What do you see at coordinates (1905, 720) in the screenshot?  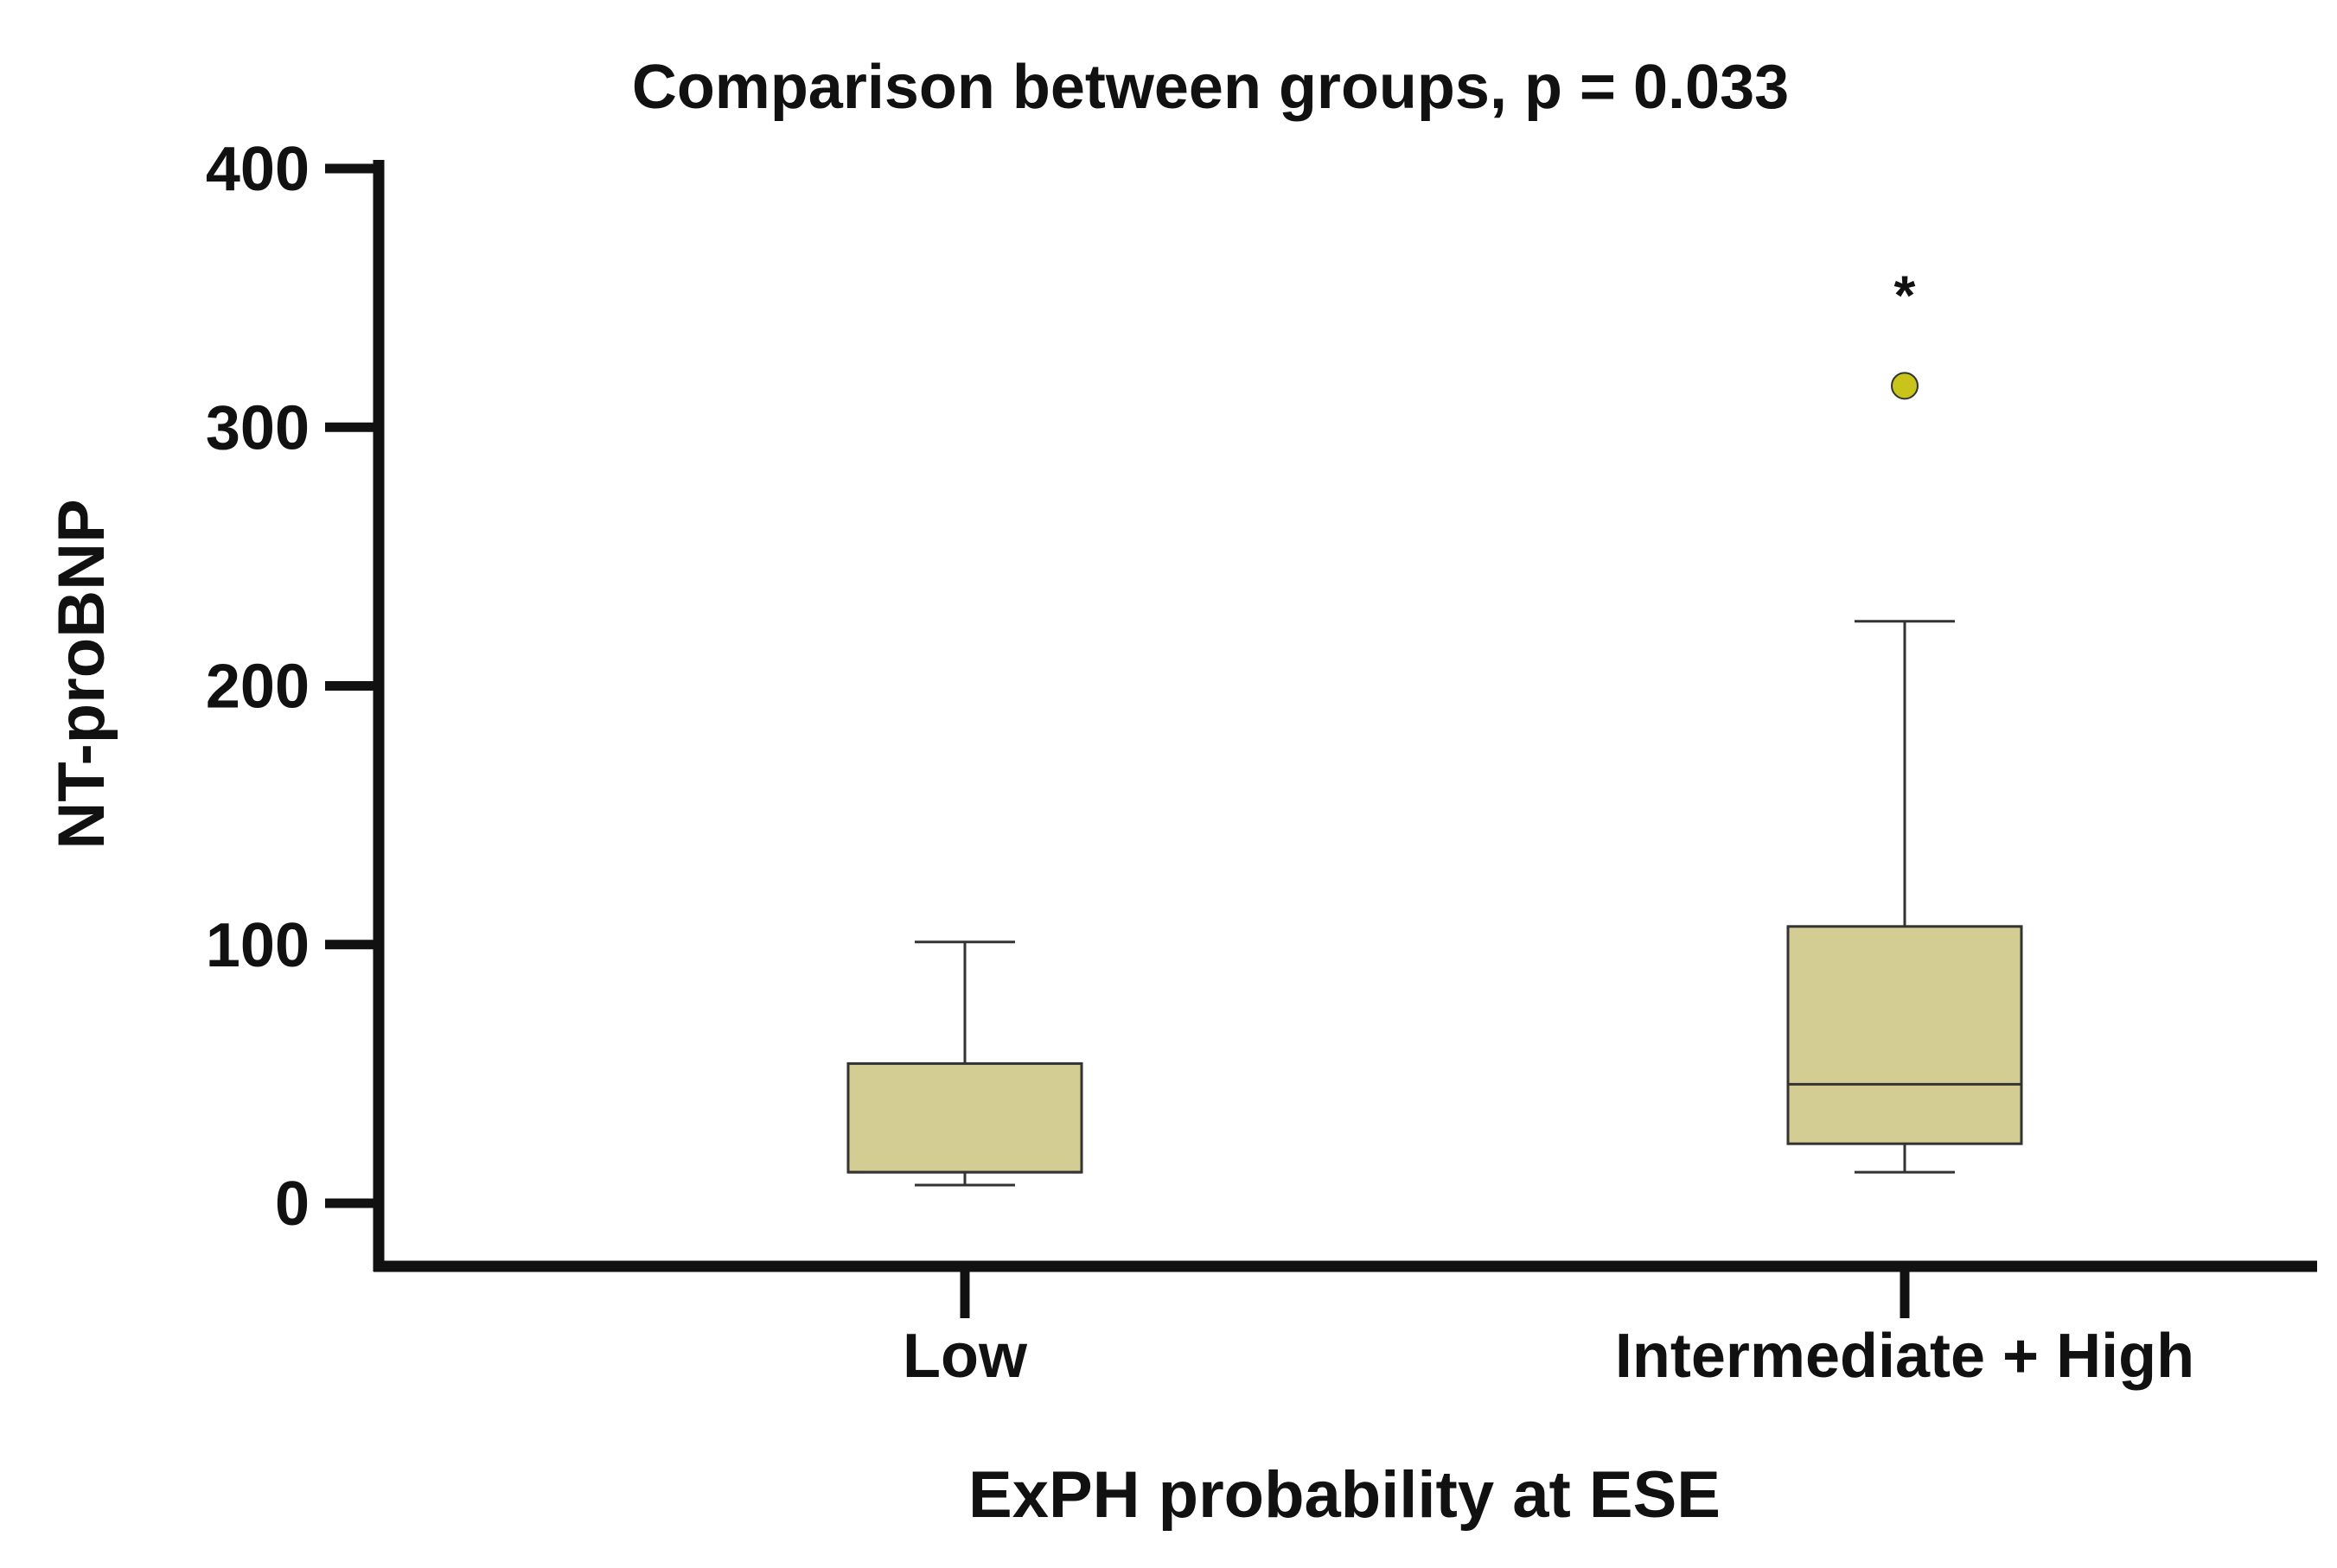 I see `box-group: *` at bounding box center [1905, 720].